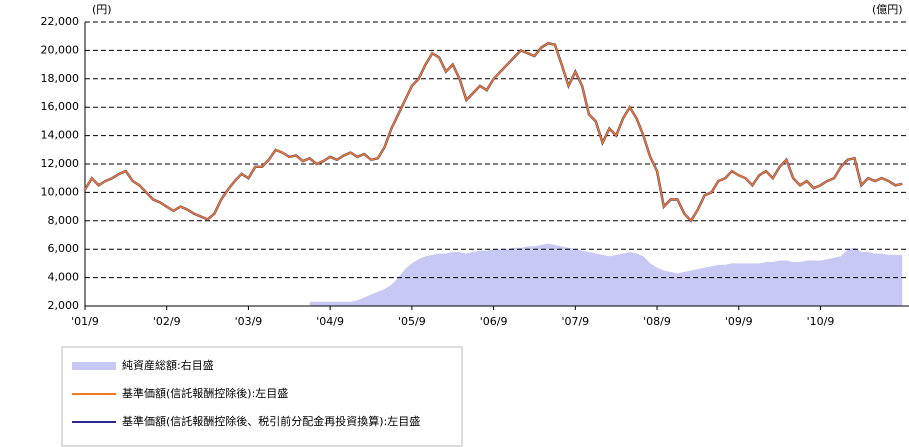 The height and width of the screenshot is (447, 909). I want to click on y-tick-label: 10,000, so click(60, 191).